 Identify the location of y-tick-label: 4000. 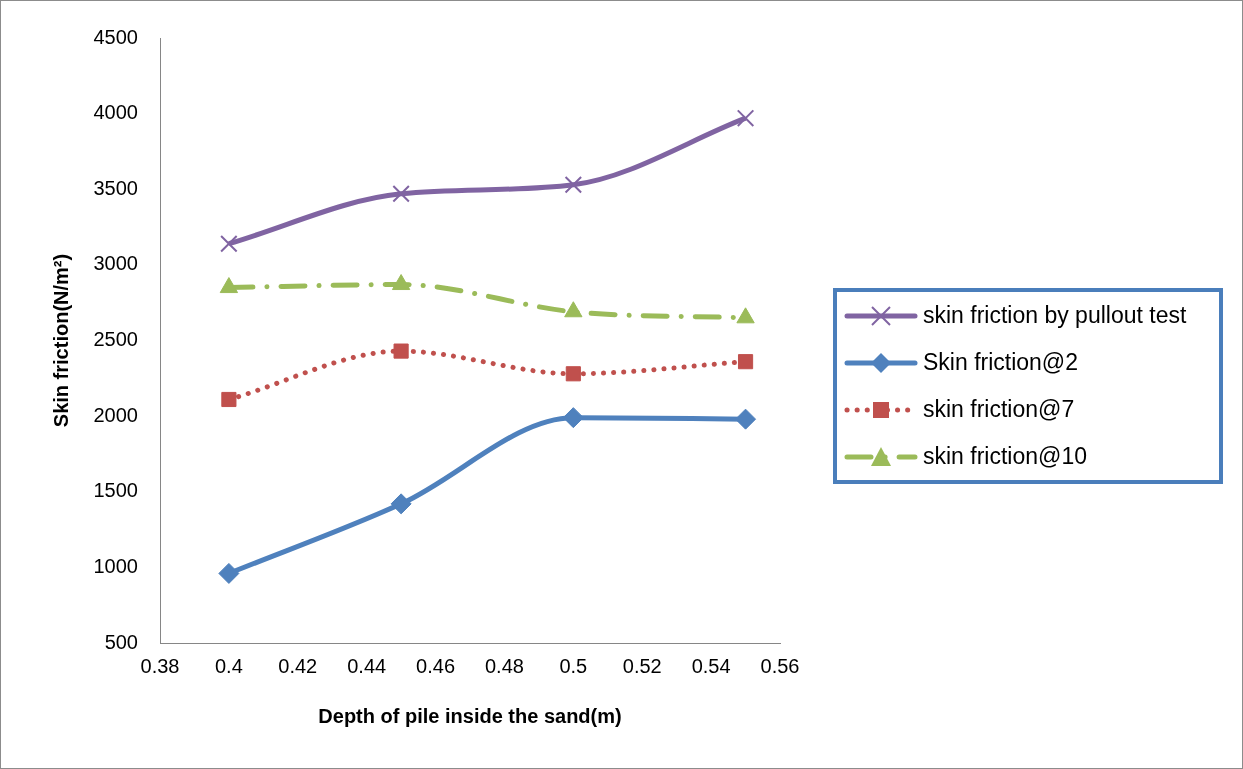
(115, 112).